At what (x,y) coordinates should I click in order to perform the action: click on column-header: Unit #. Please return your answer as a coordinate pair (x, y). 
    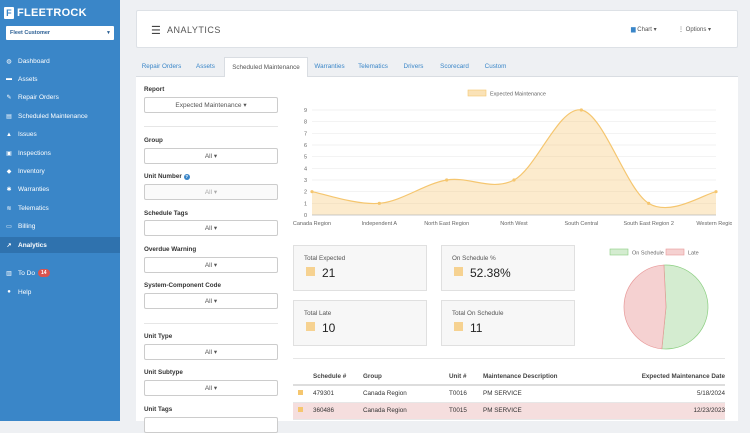
    Looking at the image, I should click on (466, 377).